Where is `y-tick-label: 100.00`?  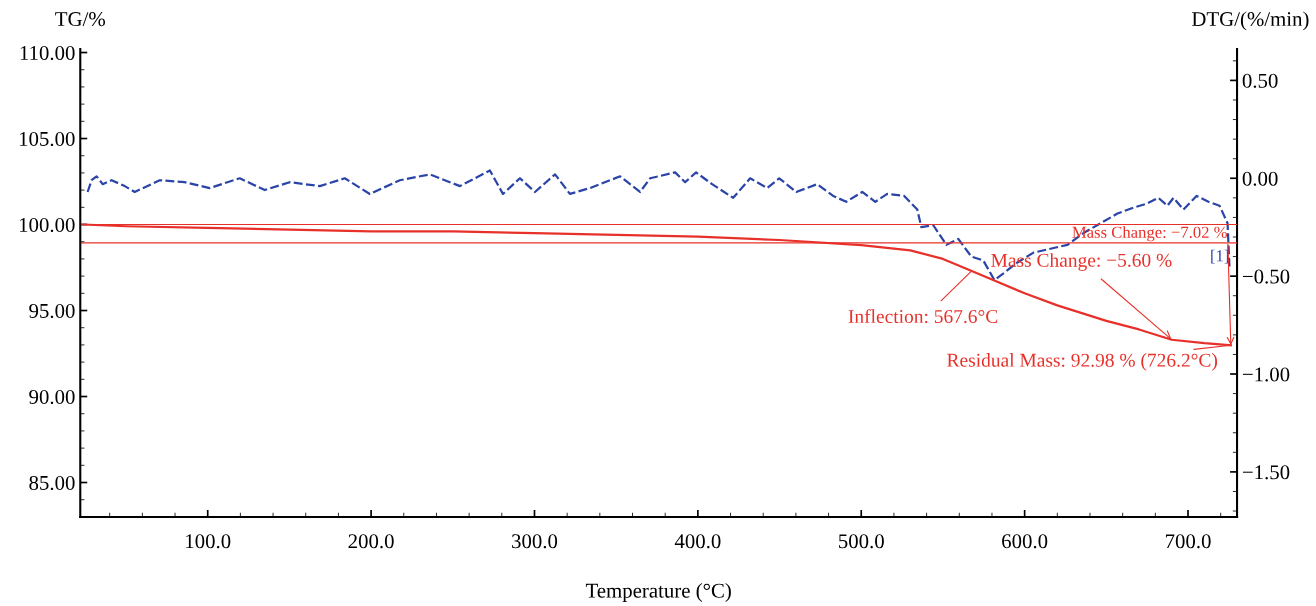 y-tick-label: 100.00 is located at coordinates (47, 225).